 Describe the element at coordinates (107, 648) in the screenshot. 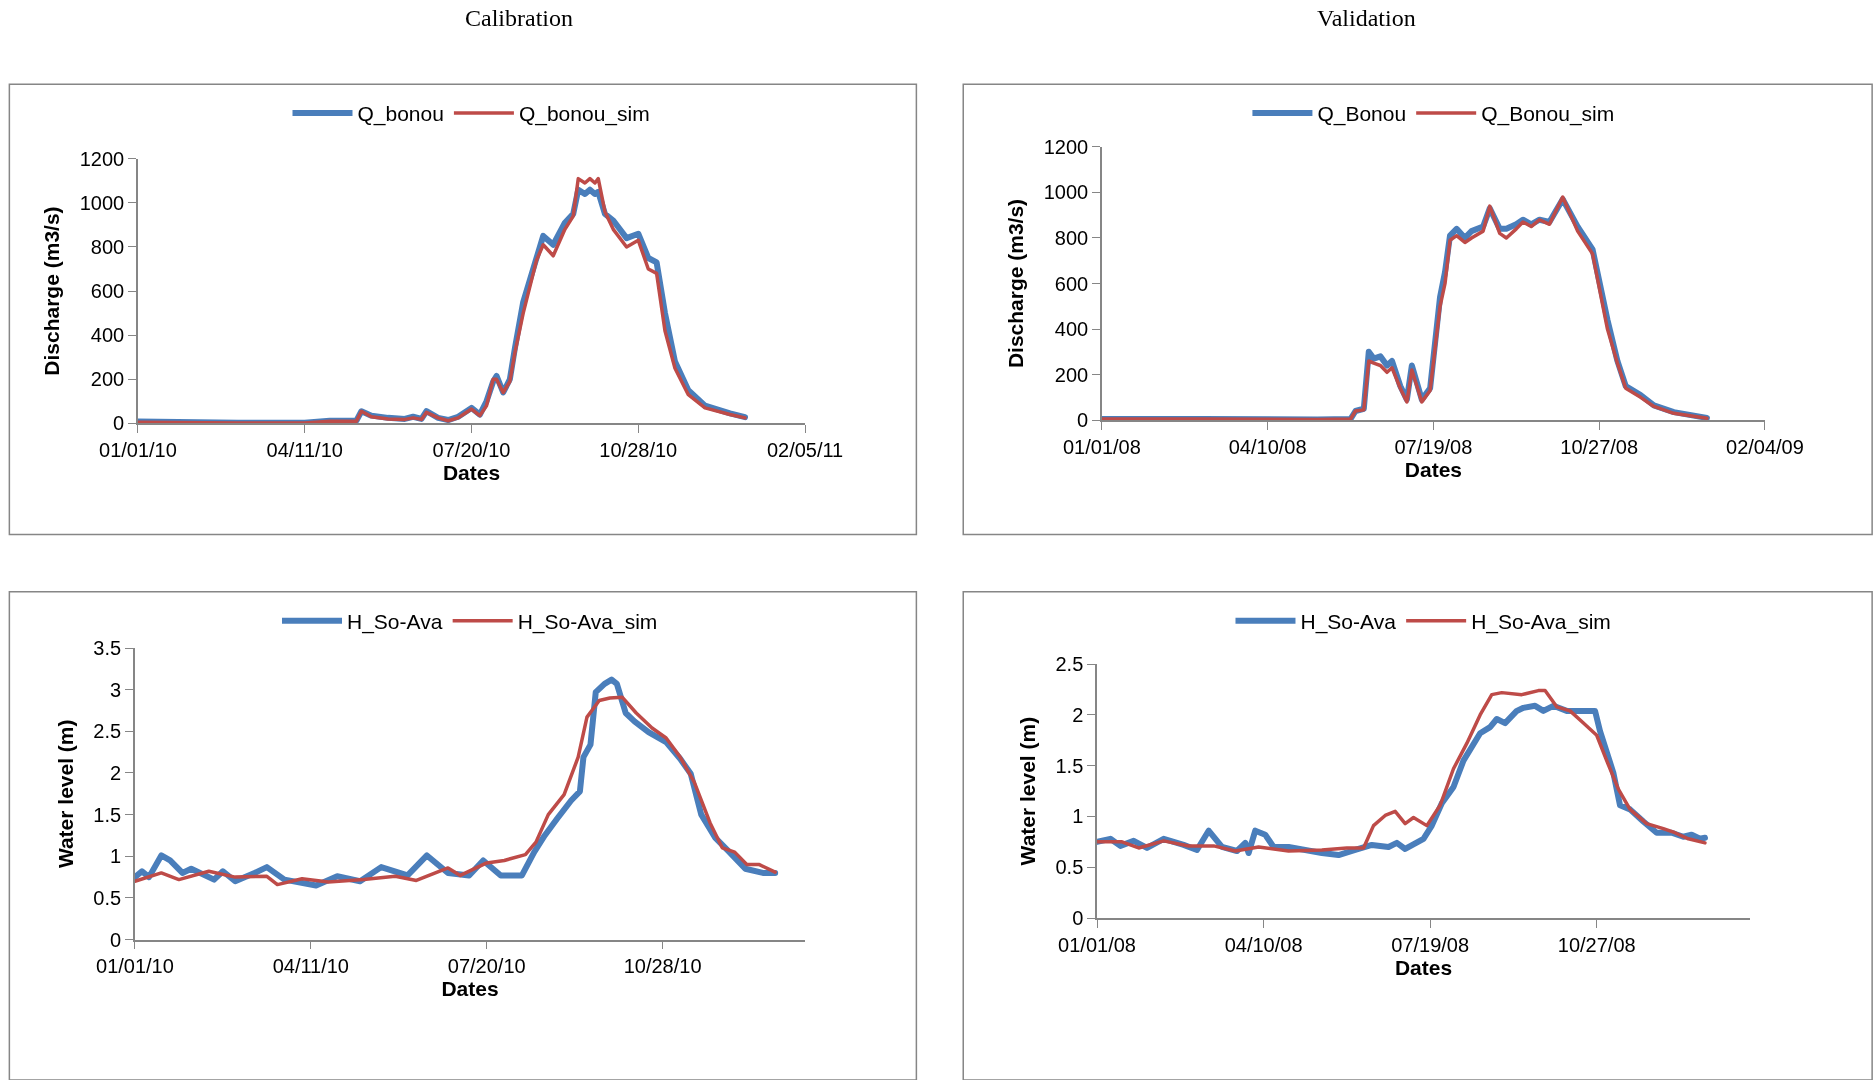

I see `y-tick-label: 3.5` at that location.